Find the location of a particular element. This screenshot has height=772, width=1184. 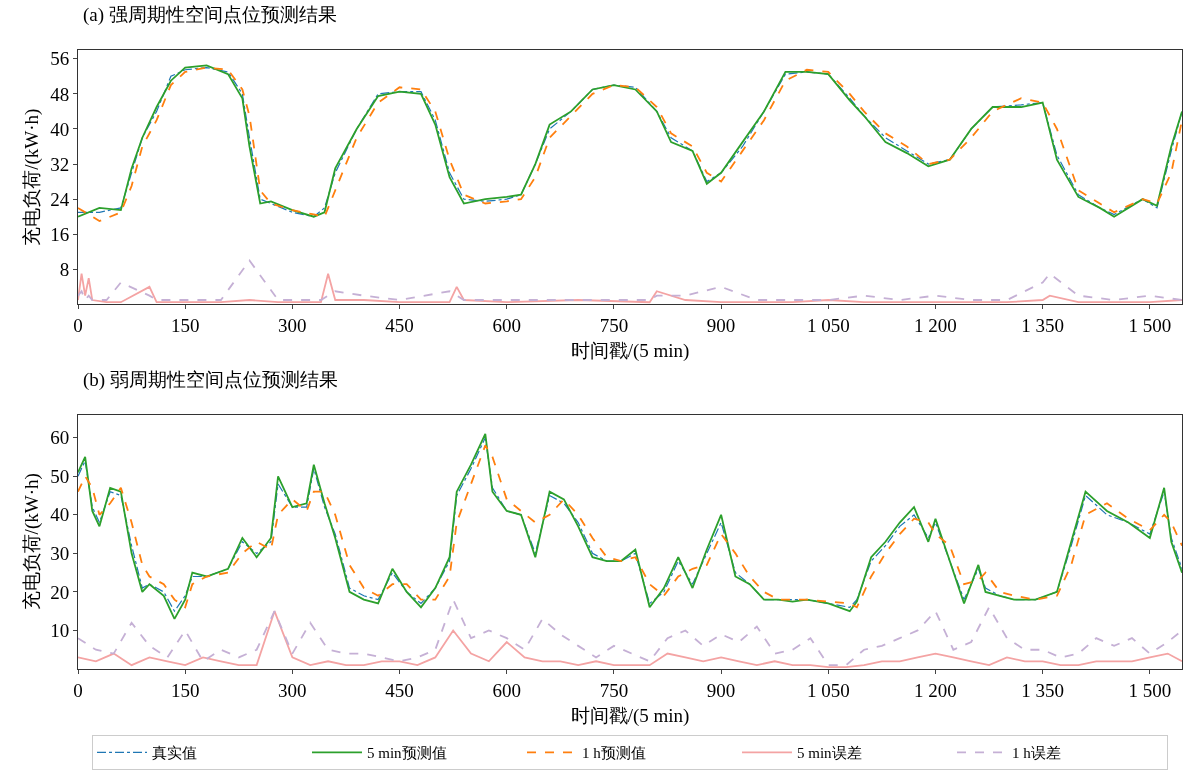

y-tick-label: 32 is located at coordinates (60, 164).